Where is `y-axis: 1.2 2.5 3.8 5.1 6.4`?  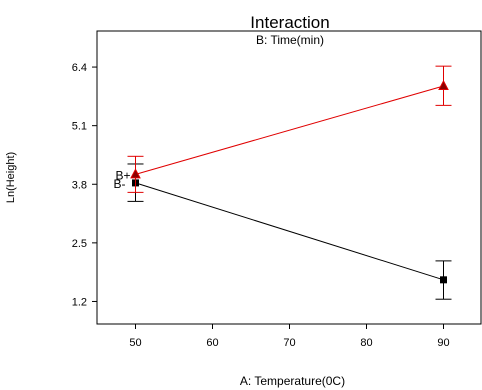 y-axis: 1.2 2.5 3.8 5.1 6.4 is located at coordinates (84, 185).